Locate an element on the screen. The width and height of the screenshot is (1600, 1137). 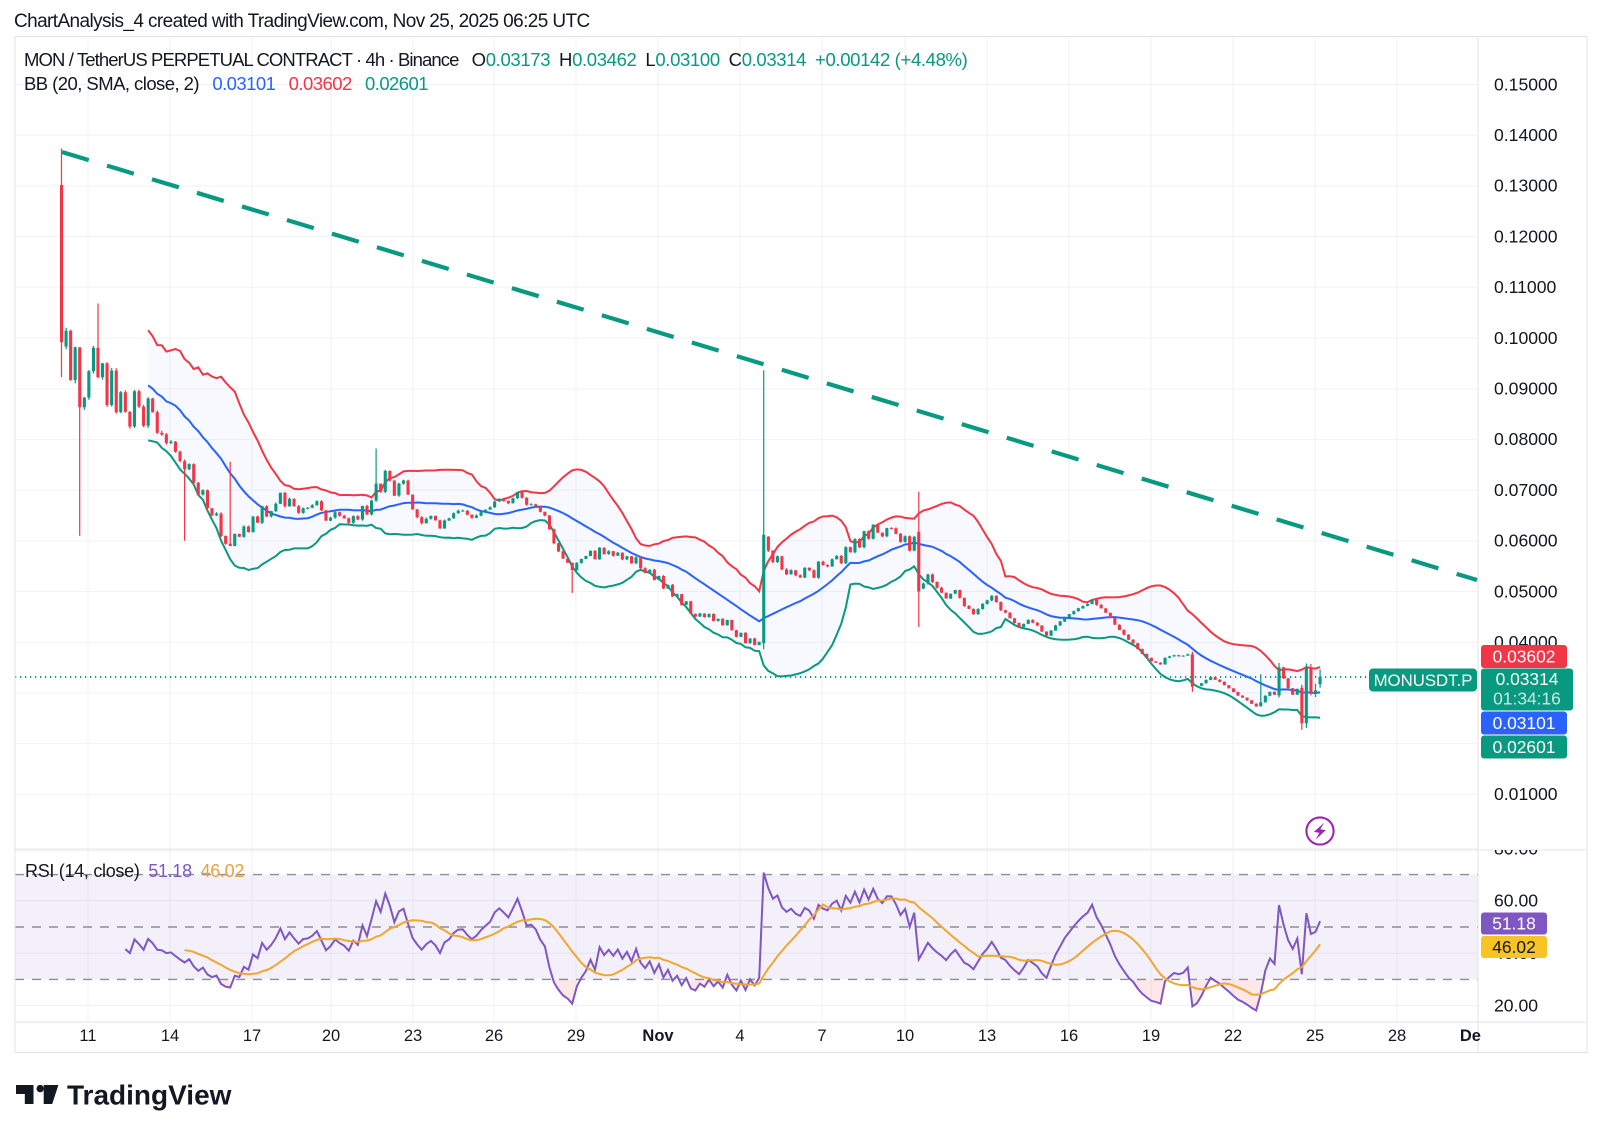
svg-text: 28 is located at coordinates (1397, 1036).